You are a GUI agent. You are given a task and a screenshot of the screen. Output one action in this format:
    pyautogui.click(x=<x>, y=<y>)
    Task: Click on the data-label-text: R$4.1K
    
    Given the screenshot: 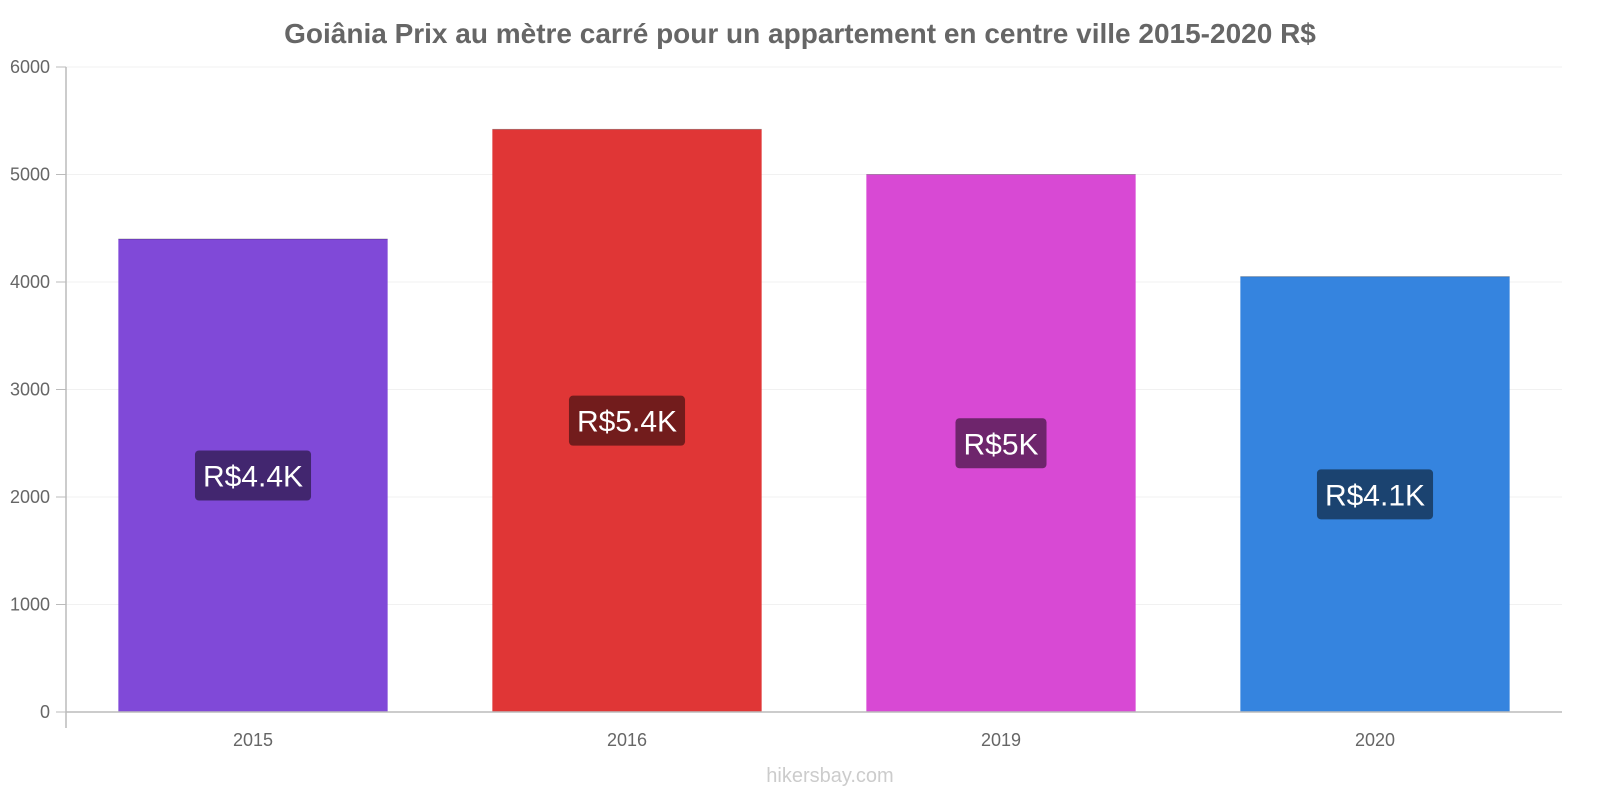 What is the action you would take?
    pyautogui.click(x=1375, y=495)
    